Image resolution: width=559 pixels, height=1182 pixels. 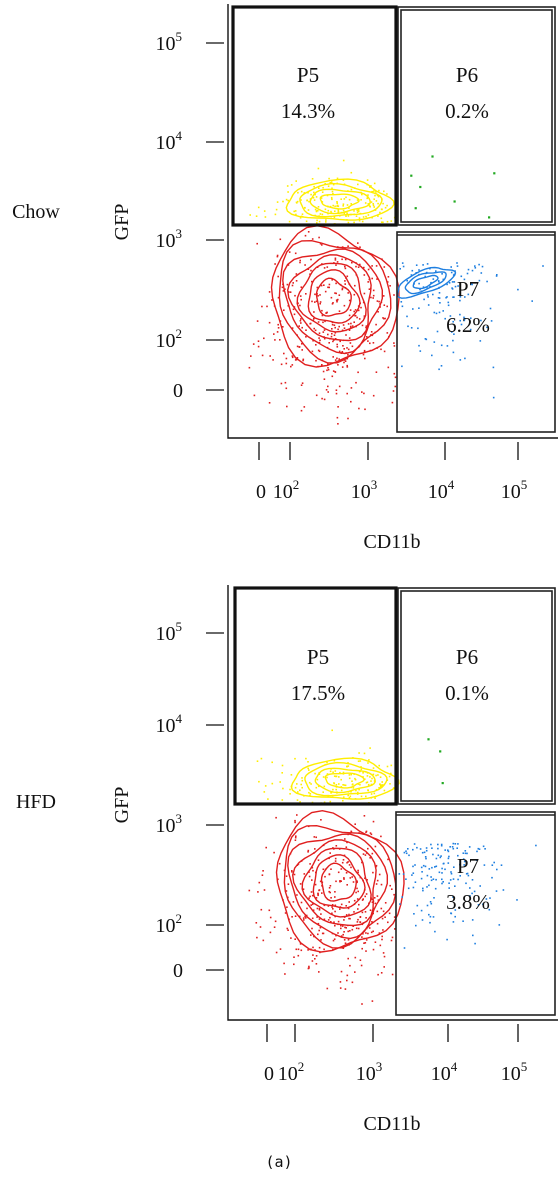 I want to click on x-tick-label: 105, so click(x=514, y=490).